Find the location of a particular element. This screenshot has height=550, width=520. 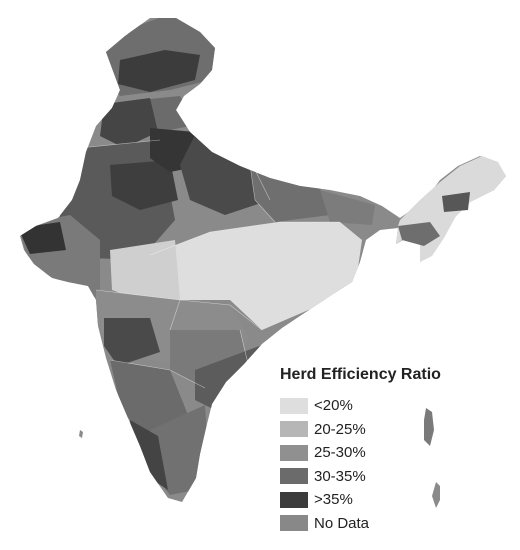

region-kerala-dark is located at coordinates (149, 455).